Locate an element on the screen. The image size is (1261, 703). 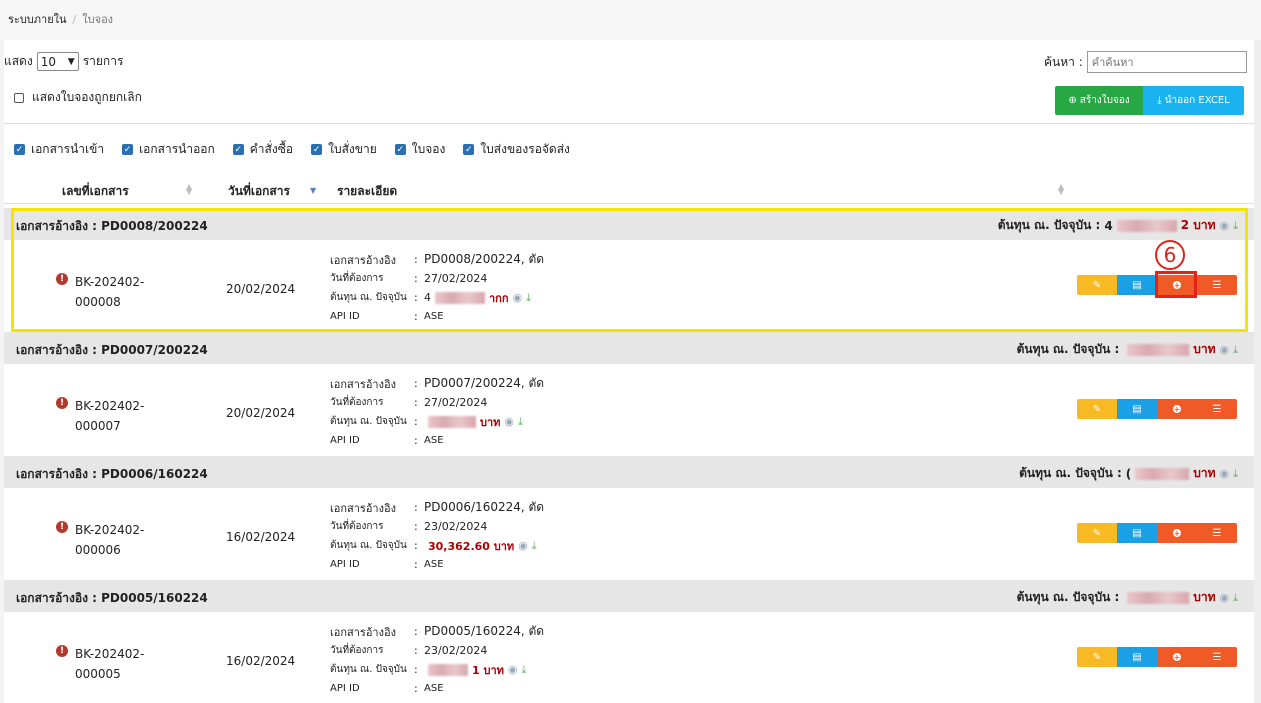
sort-desc-icon: ▼ is located at coordinates (313, 190).